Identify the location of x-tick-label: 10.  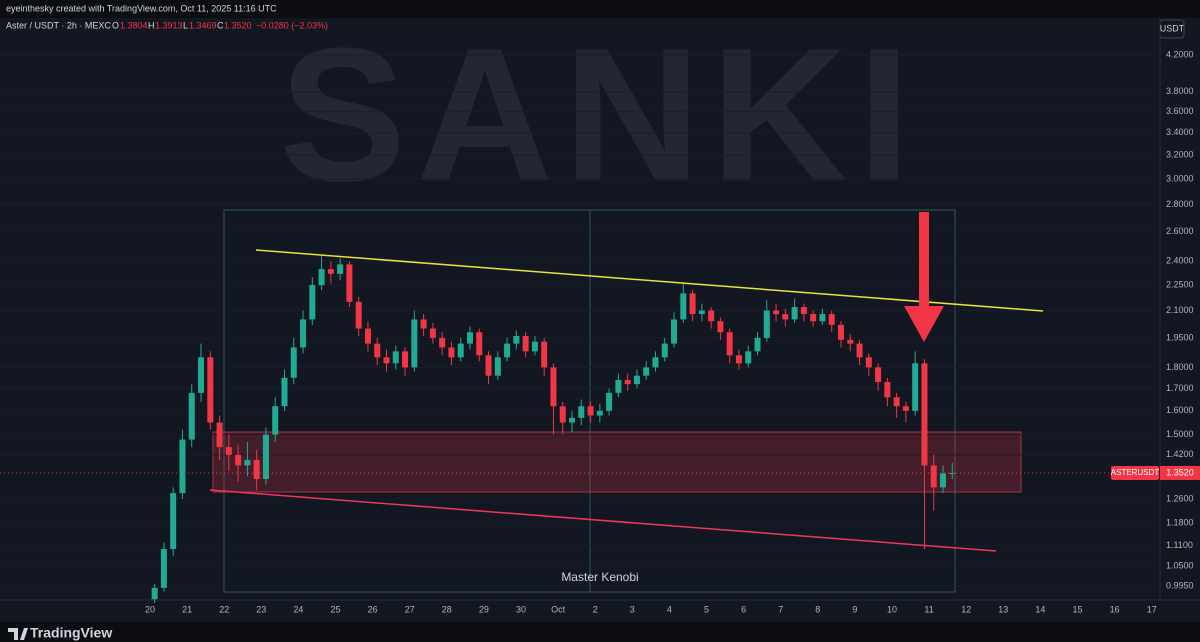
(892, 609).